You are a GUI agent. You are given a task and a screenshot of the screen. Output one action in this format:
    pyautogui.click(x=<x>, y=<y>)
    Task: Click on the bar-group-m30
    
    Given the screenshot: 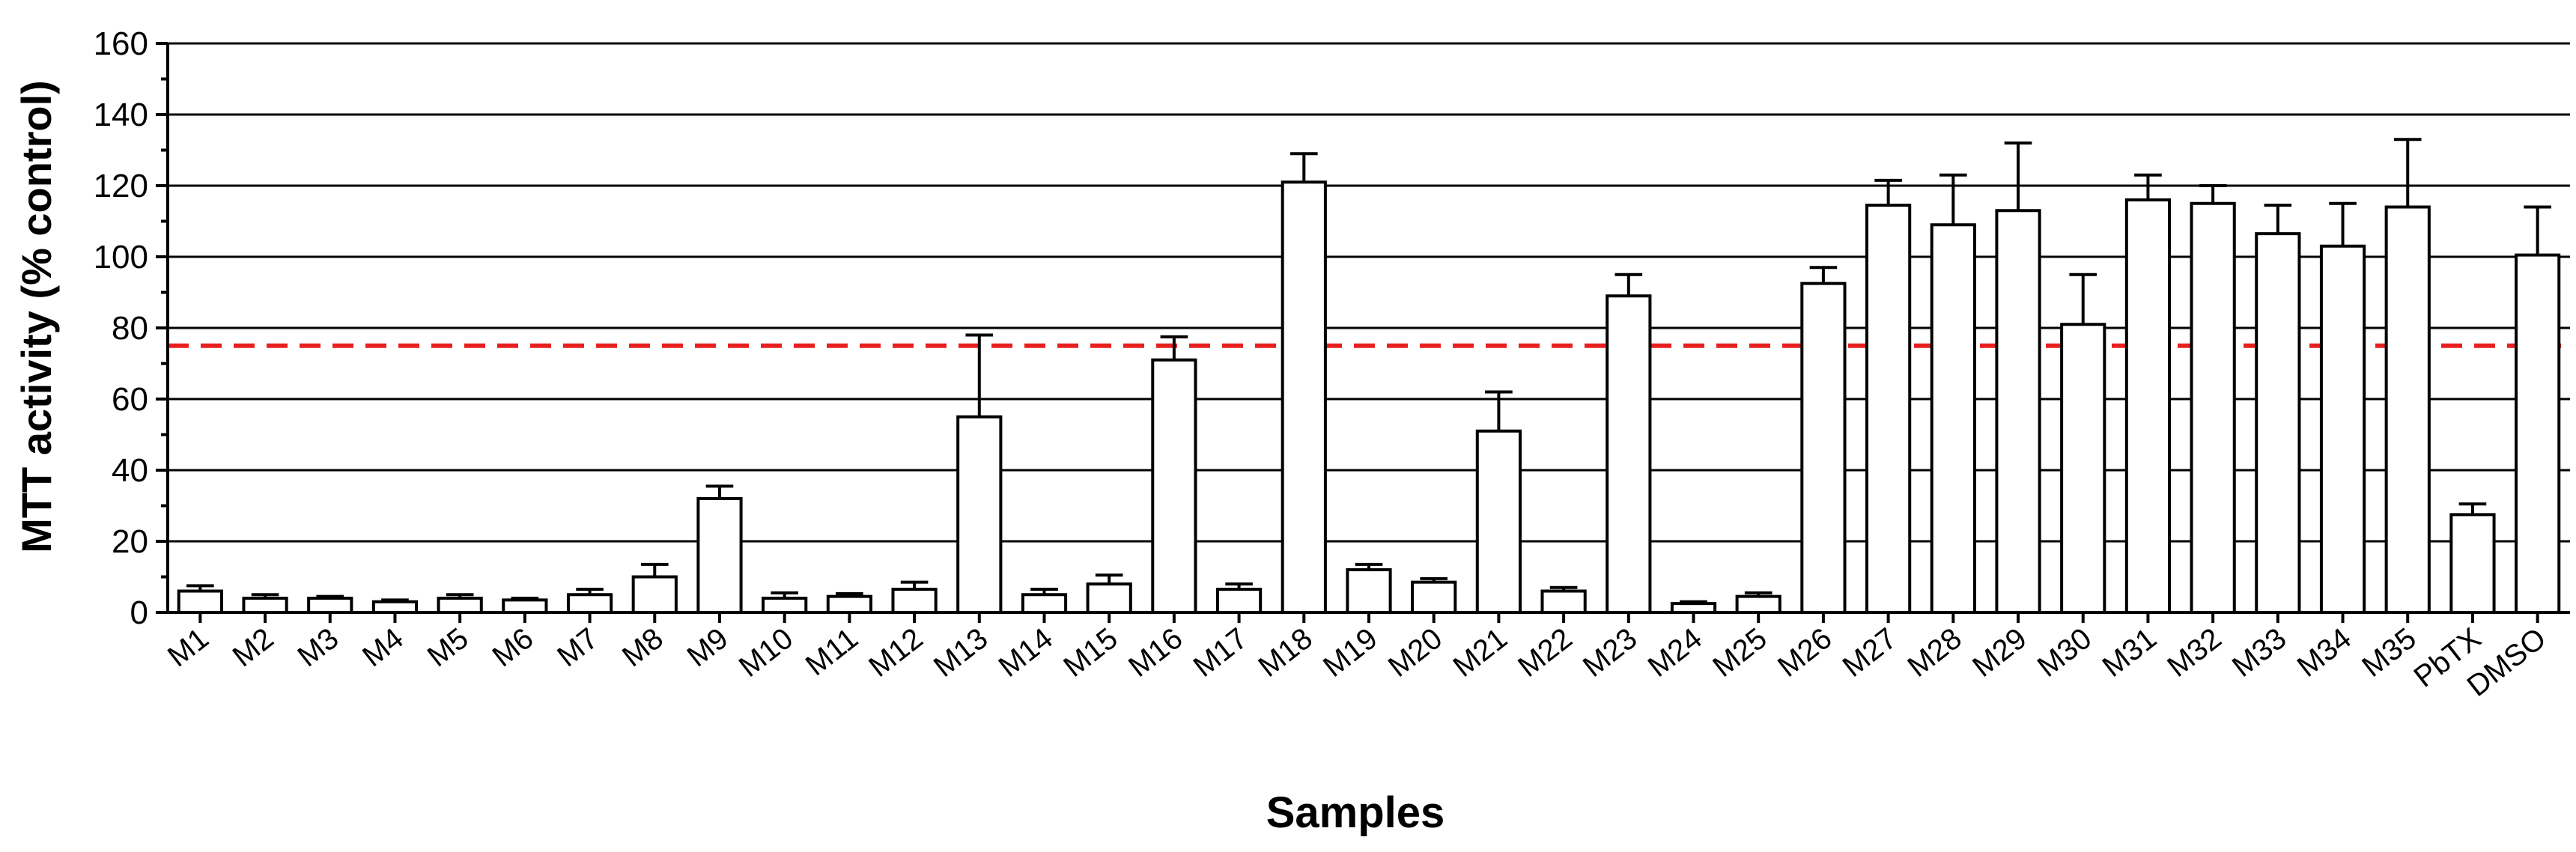 What is the action you would take?
    pyautogui.click(x=2083, y=444)
    